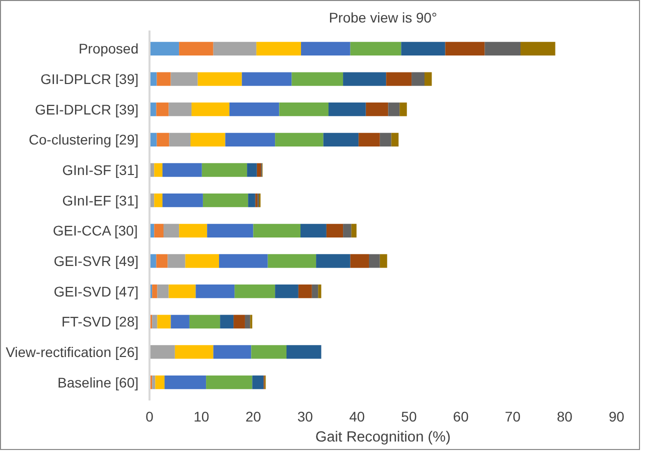 Image resolution: width=645 pixels, height=455 pixels. What do you see at coordinates (96, 291) in the screenshot?
I see `y-tick-label: GEI-SVD [47]` at bounding box center [96, 291].